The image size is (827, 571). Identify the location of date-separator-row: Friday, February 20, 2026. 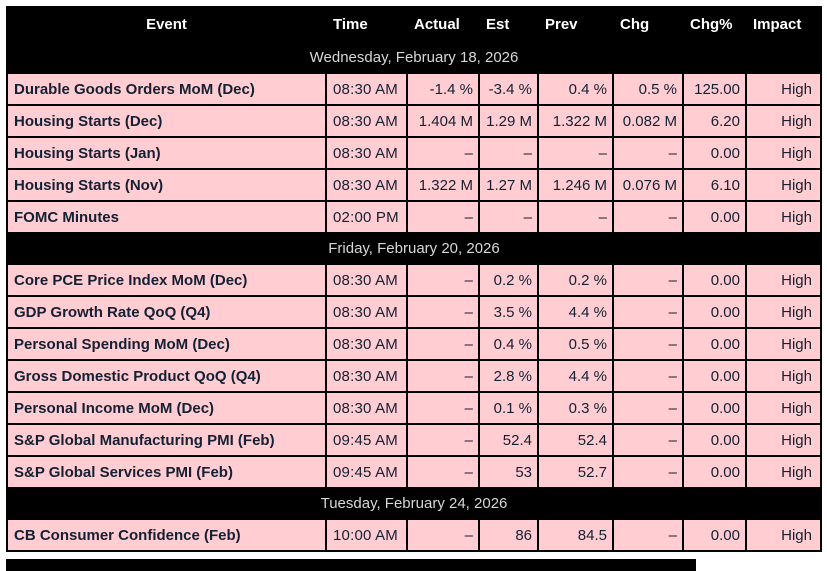
(414, 248).